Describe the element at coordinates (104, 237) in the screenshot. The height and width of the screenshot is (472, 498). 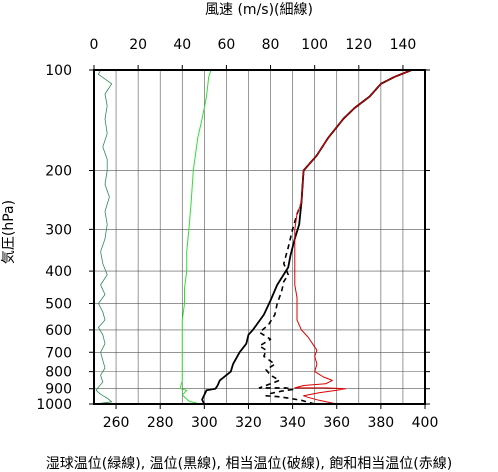
I see `wind-speed-line` at that location.